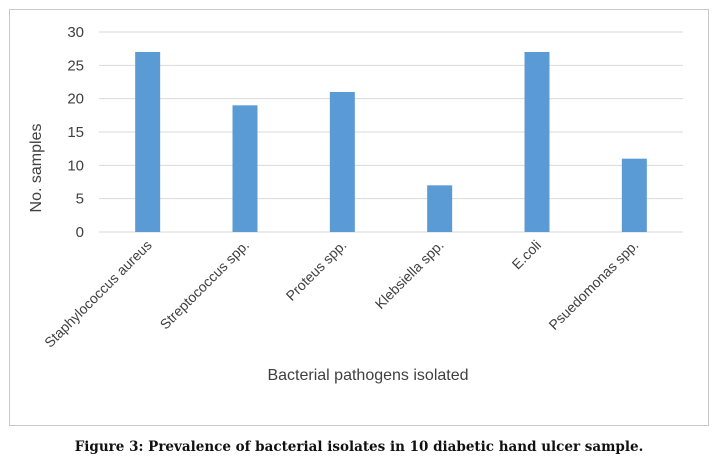 The width and height of the screenshot is (718, 471). I want to click on x-tick-label: Proteus spp., so click(316, 270).